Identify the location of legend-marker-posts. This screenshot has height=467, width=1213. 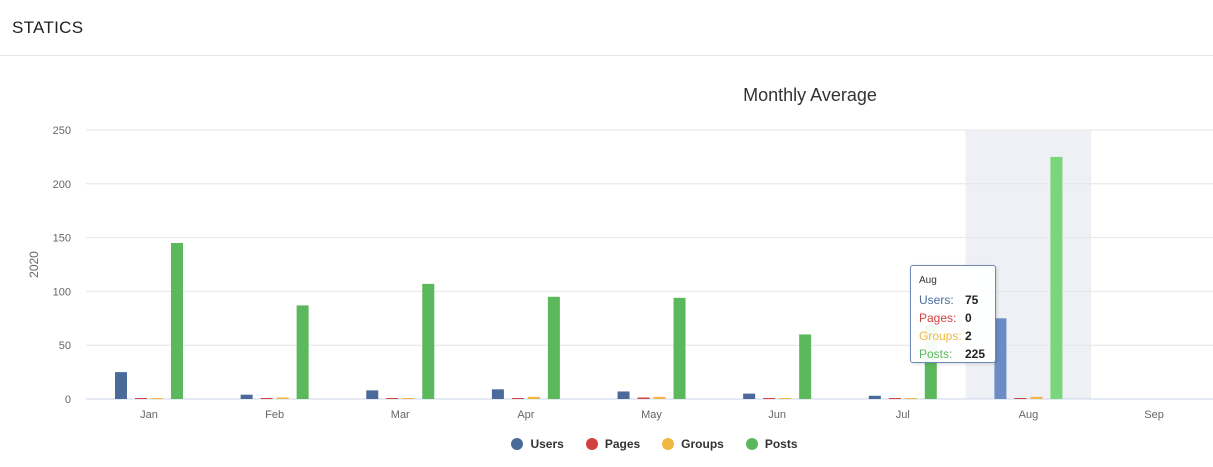
(751, 444).